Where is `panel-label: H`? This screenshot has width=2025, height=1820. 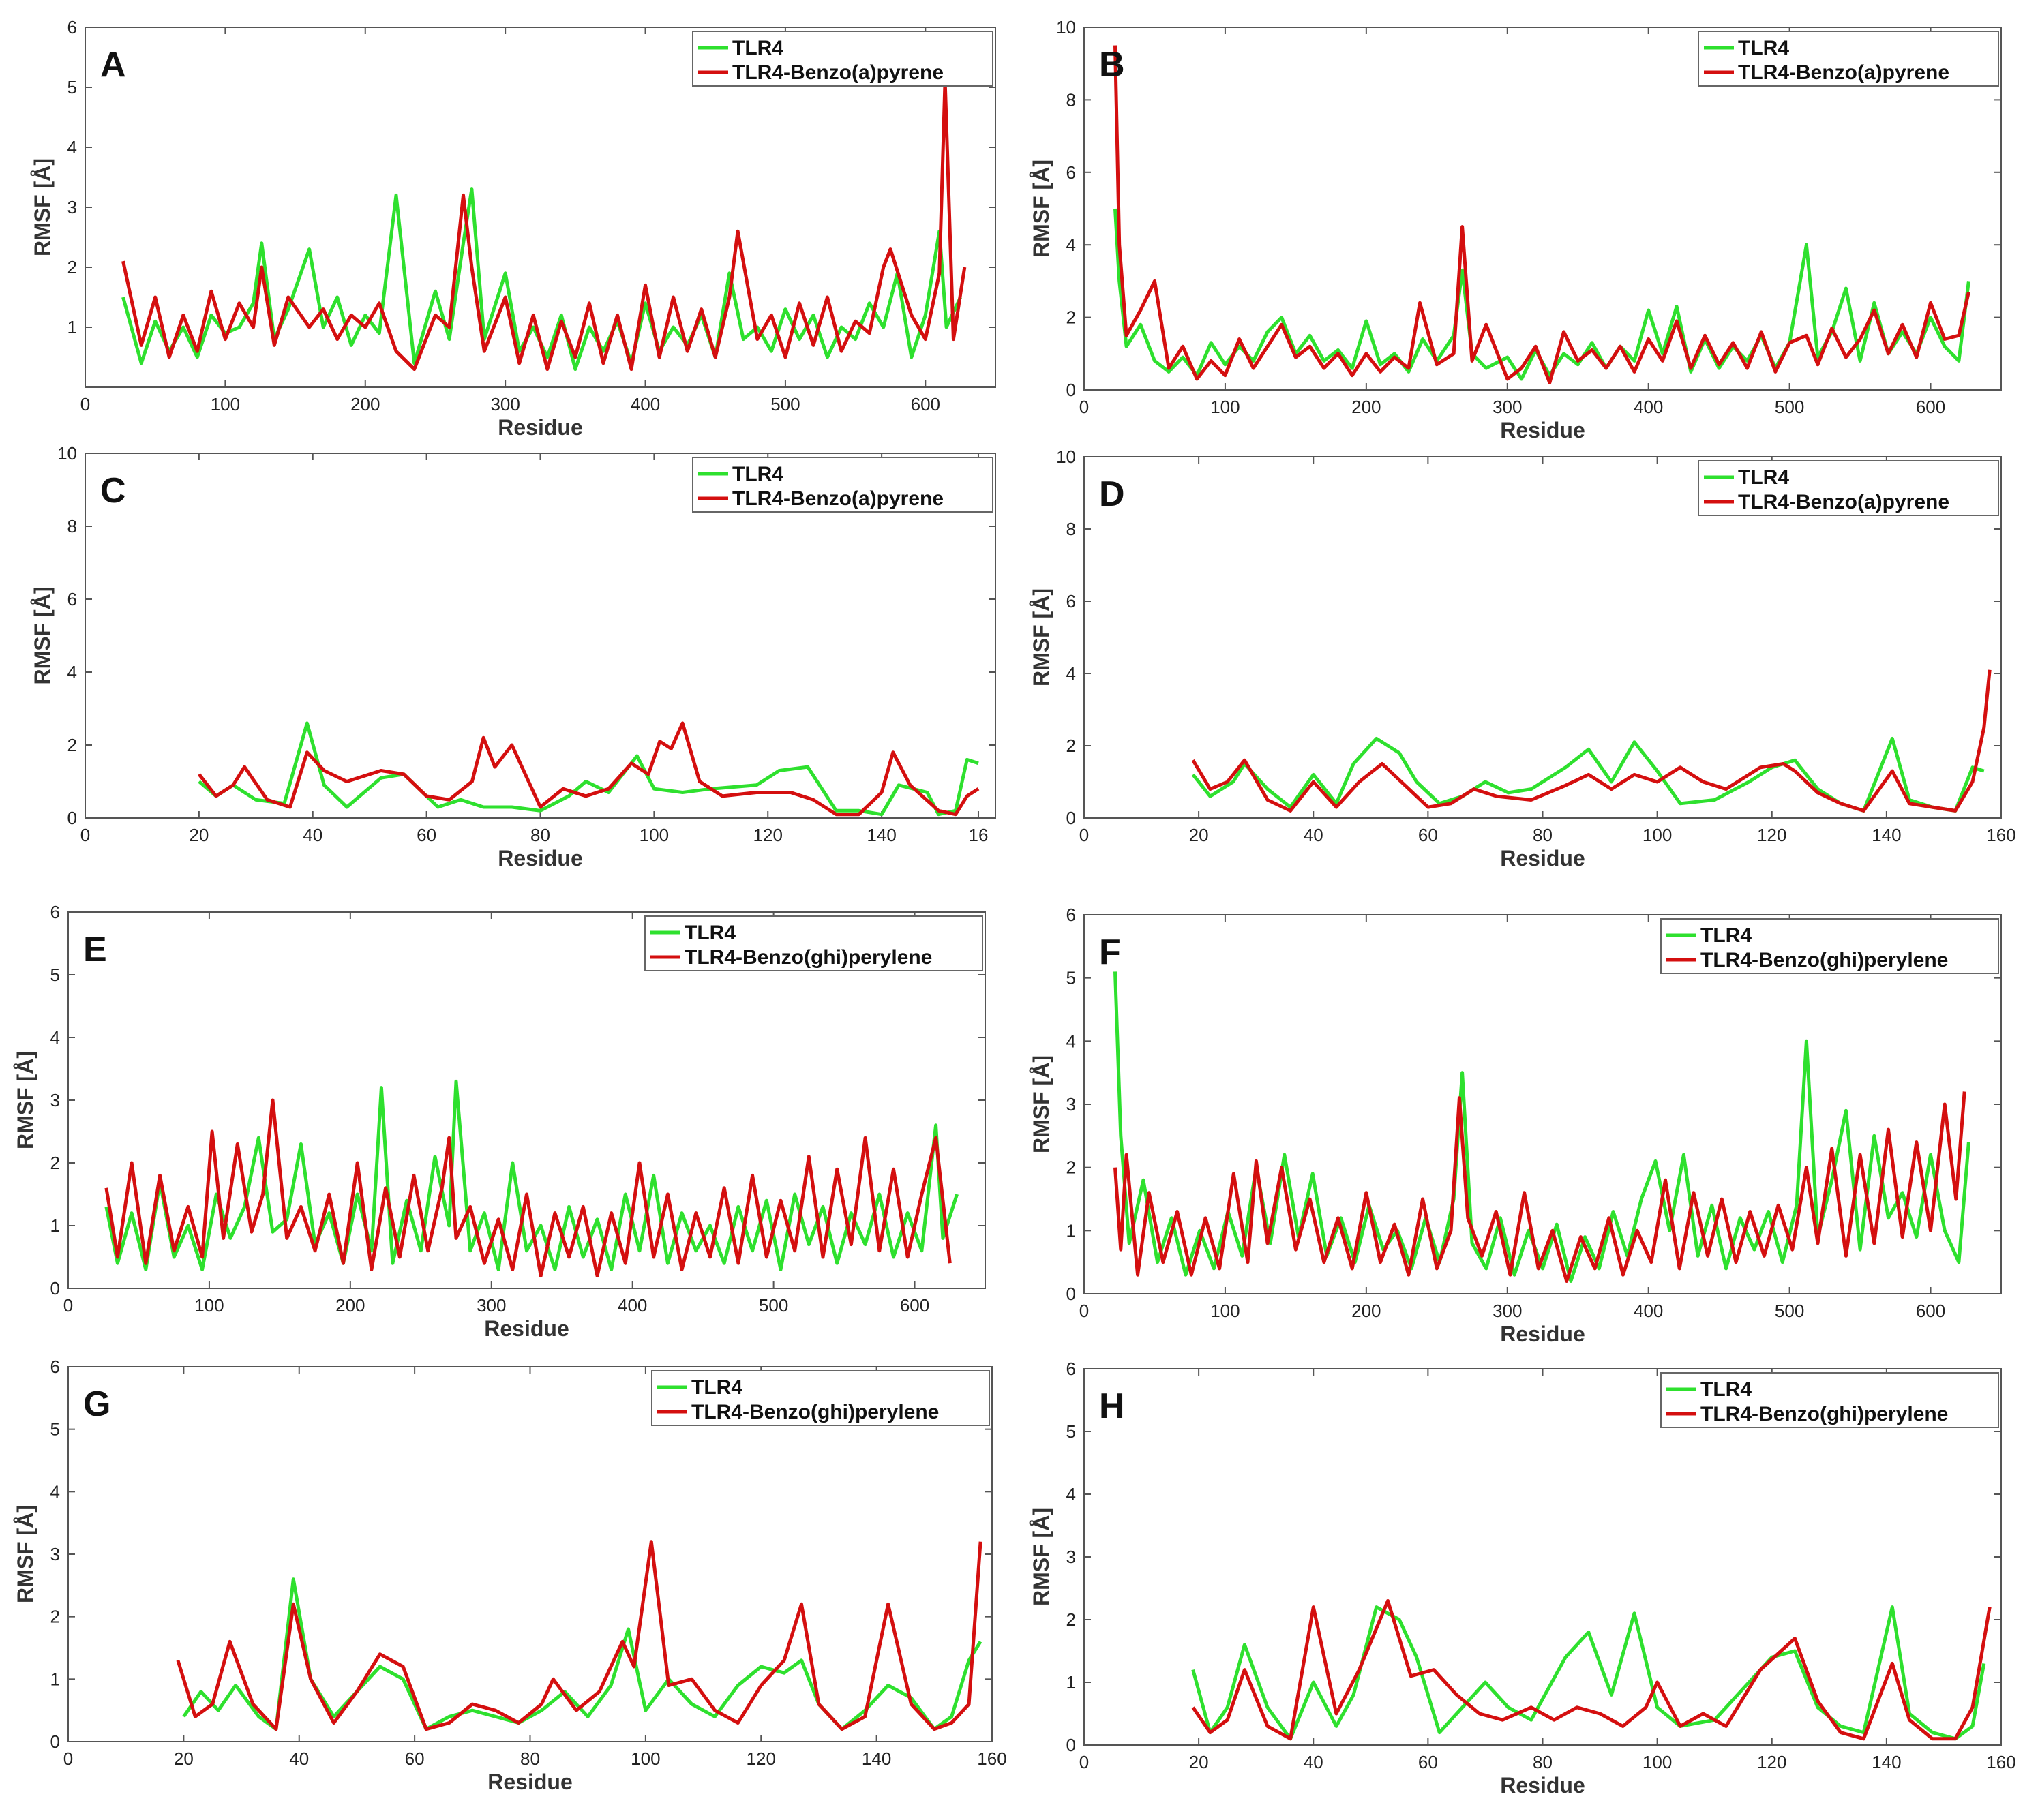 panel-label: H is located at coordinates (1112, 1406).